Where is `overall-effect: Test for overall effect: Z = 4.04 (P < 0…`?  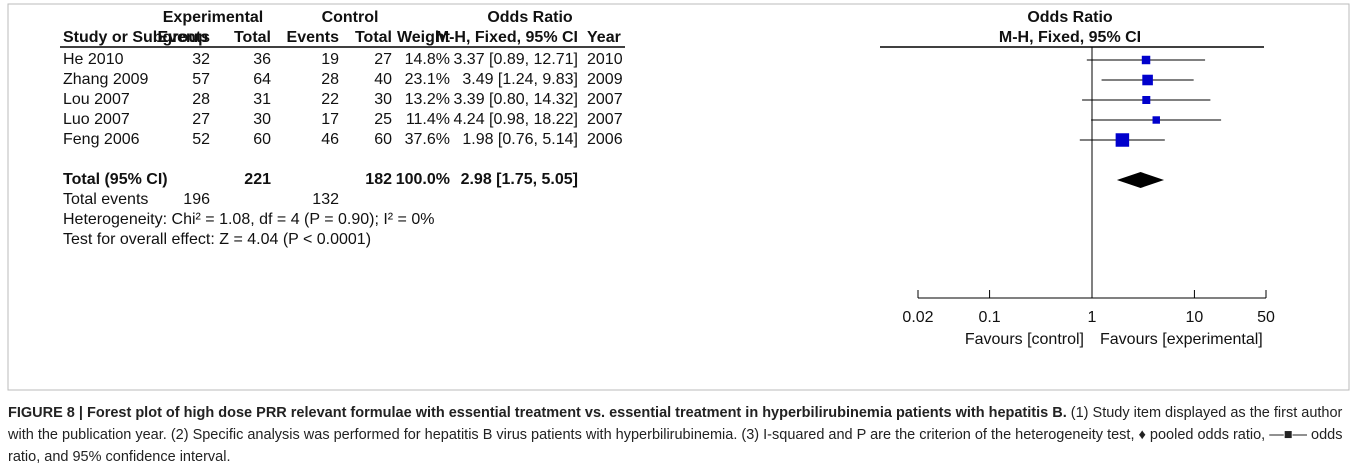
overall-effect: Test for overall effect: Z = 4.04 (P < 0… is located at coordinates (217, 239).